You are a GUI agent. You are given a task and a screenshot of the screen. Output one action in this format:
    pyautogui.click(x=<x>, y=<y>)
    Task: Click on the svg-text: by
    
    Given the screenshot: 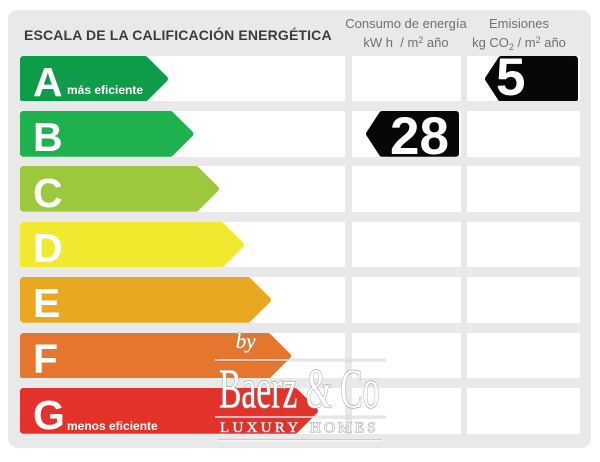 What is the action you would take?
    pyautogui.click(x=246, y=341)
    